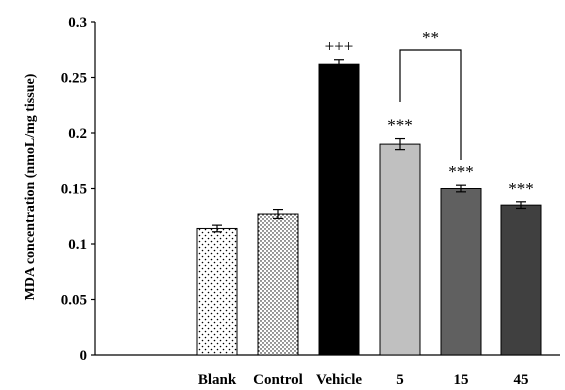 The width and height of the screenshot is (565, 390). What do you see at coordinates (278, 284) in the screenshot?
I see `bar-control` at bounding box center [278, 284].